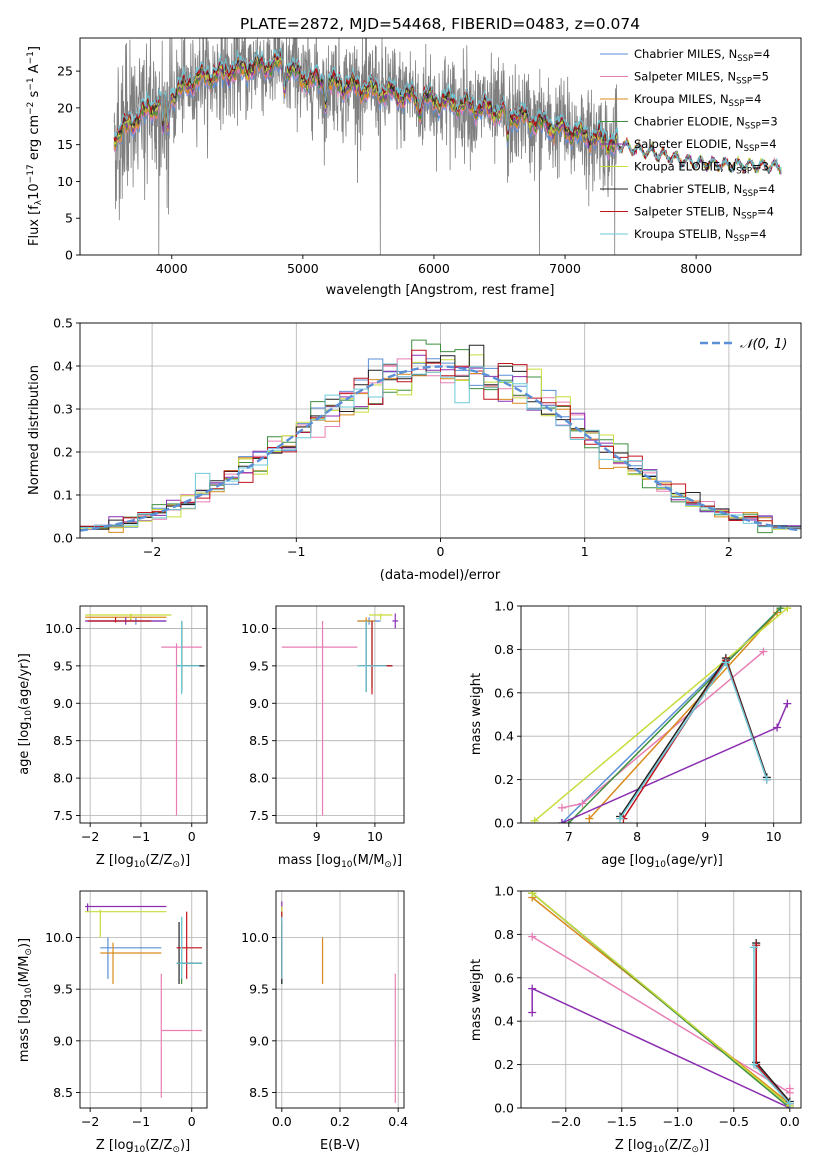 This screenshot has width=819, height=1170. What do you see at coordinates (637, 836) in the screenshot?
I see `x-tick-label: 8` at bounding box center [637, 836].